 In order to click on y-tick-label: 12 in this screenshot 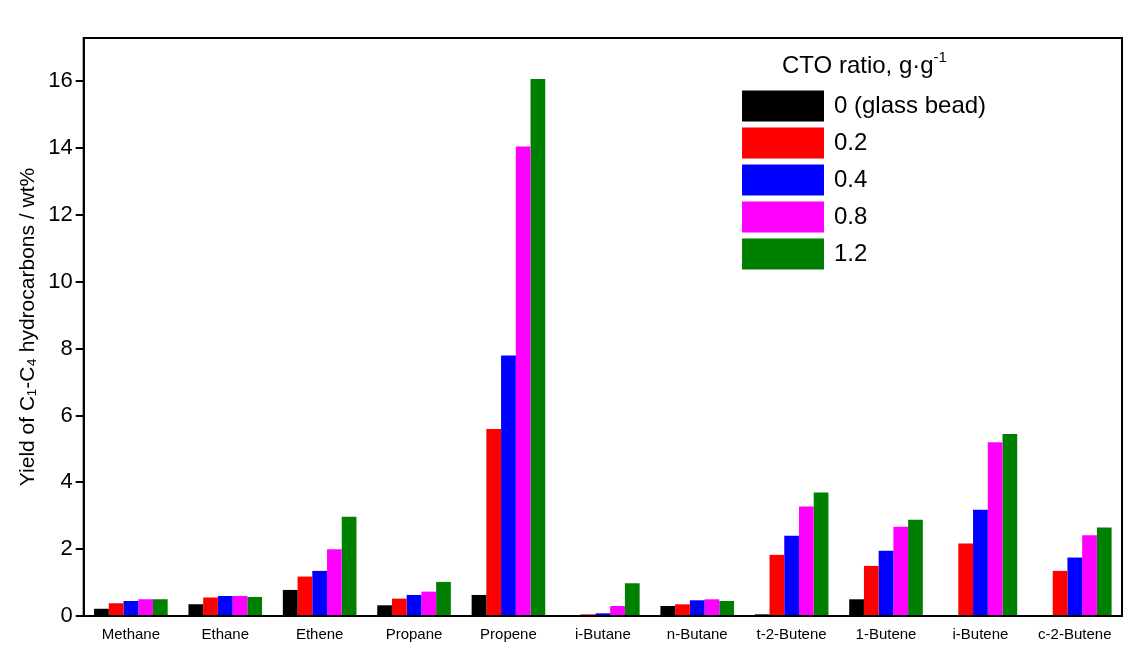, I will do `click(60, 214)`.